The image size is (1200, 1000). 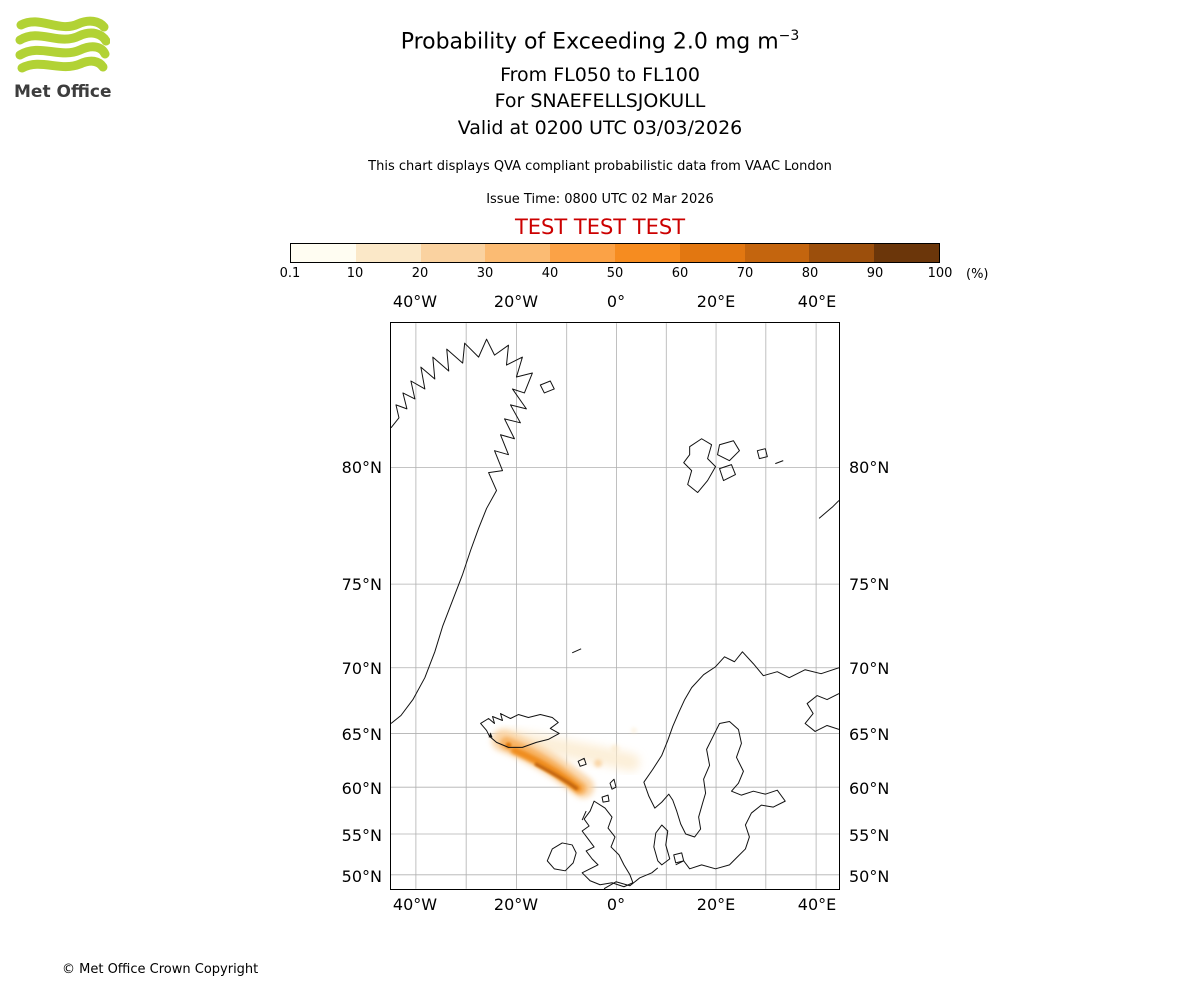 I want to click on page-title: Probability of Exceeding 2.0 mg m−3, so click(x=600, y=41).